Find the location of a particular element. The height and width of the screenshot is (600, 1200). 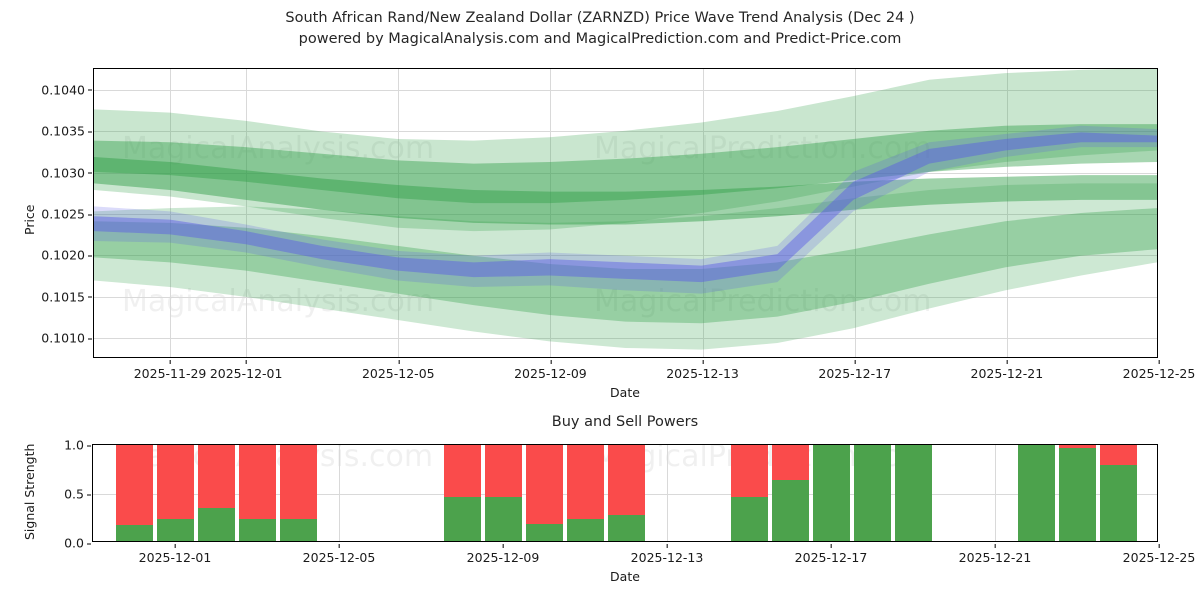

y-tick-label: 0.1010 is located at coordinates (66, 338).